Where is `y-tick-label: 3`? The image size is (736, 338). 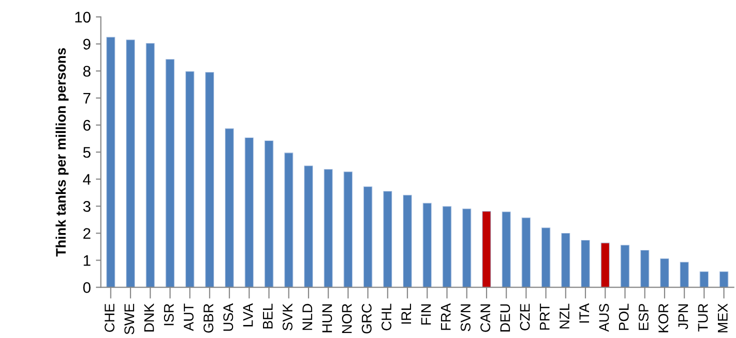 y-tick-label: 3 is located at coordinates (86, 206).